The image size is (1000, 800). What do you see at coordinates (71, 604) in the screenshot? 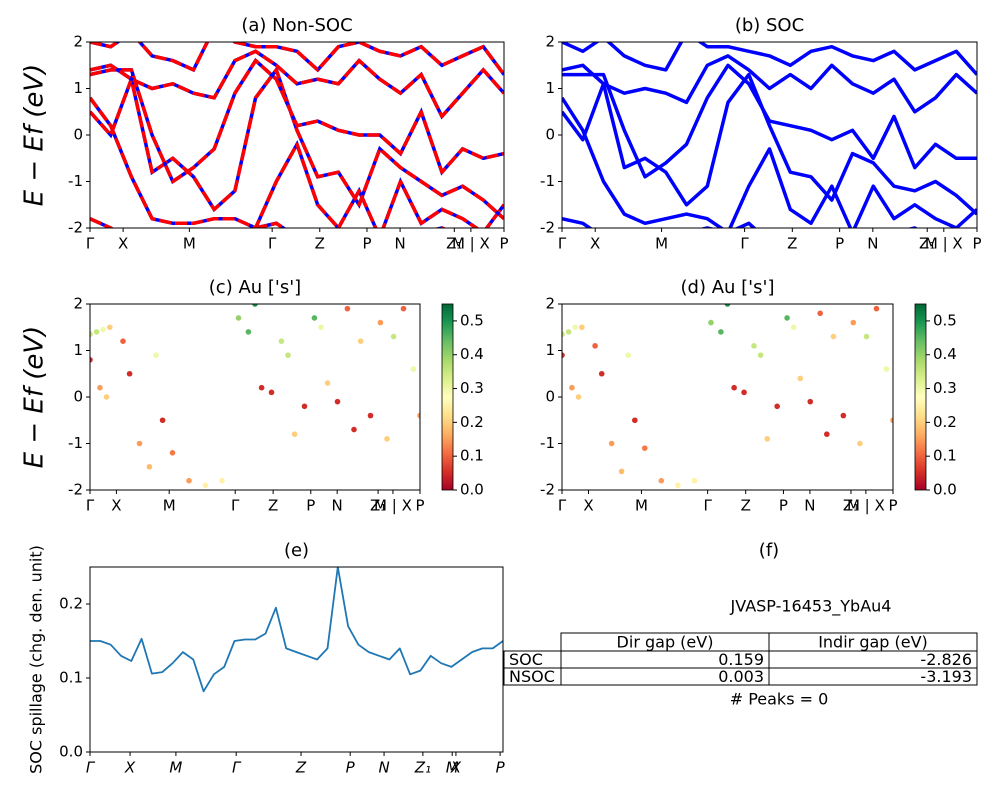
I see `y-tick-label: 0.2` at bounding box center [71, 604].